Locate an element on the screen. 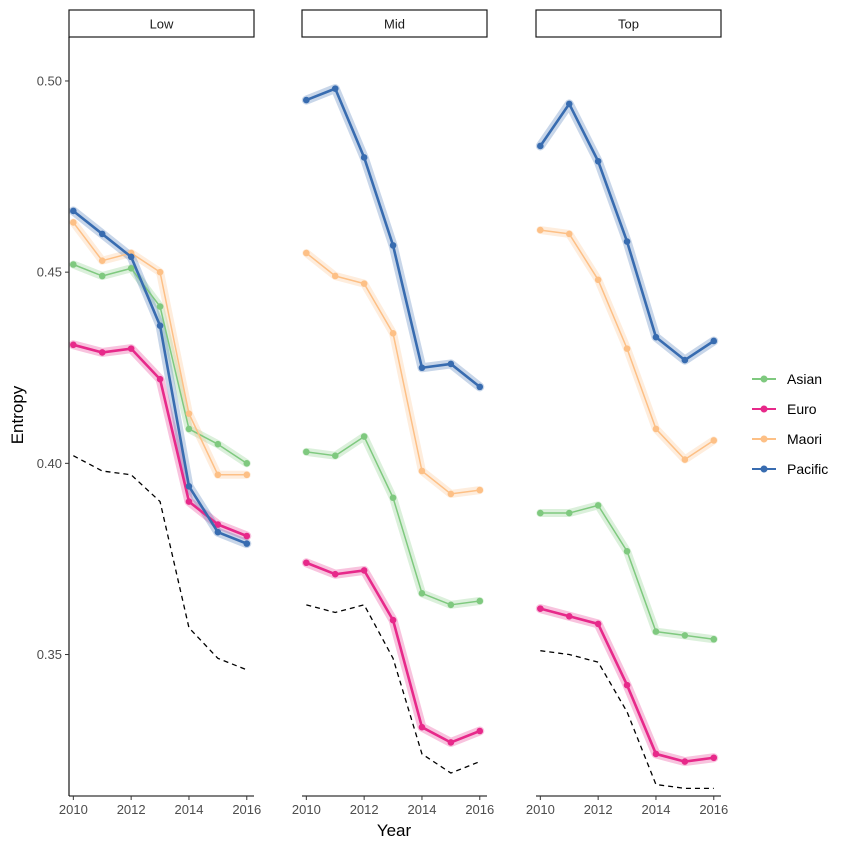 The height and width of the screenshot is (855, 850). panel-strip-label: Mid is located at coordinates (394, 24).